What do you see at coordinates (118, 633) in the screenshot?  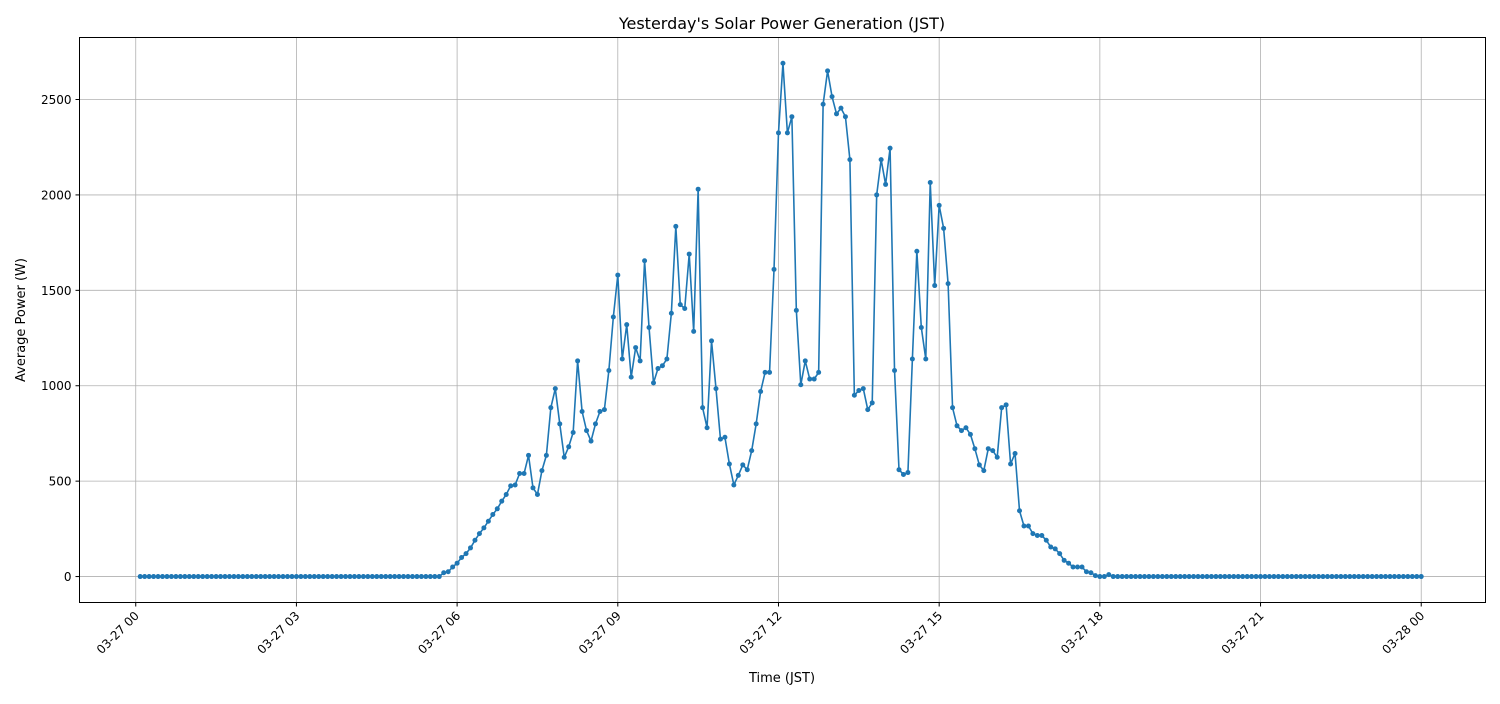 I see `x-tick-label: 03-27 00` at bounding box center [118, 633].